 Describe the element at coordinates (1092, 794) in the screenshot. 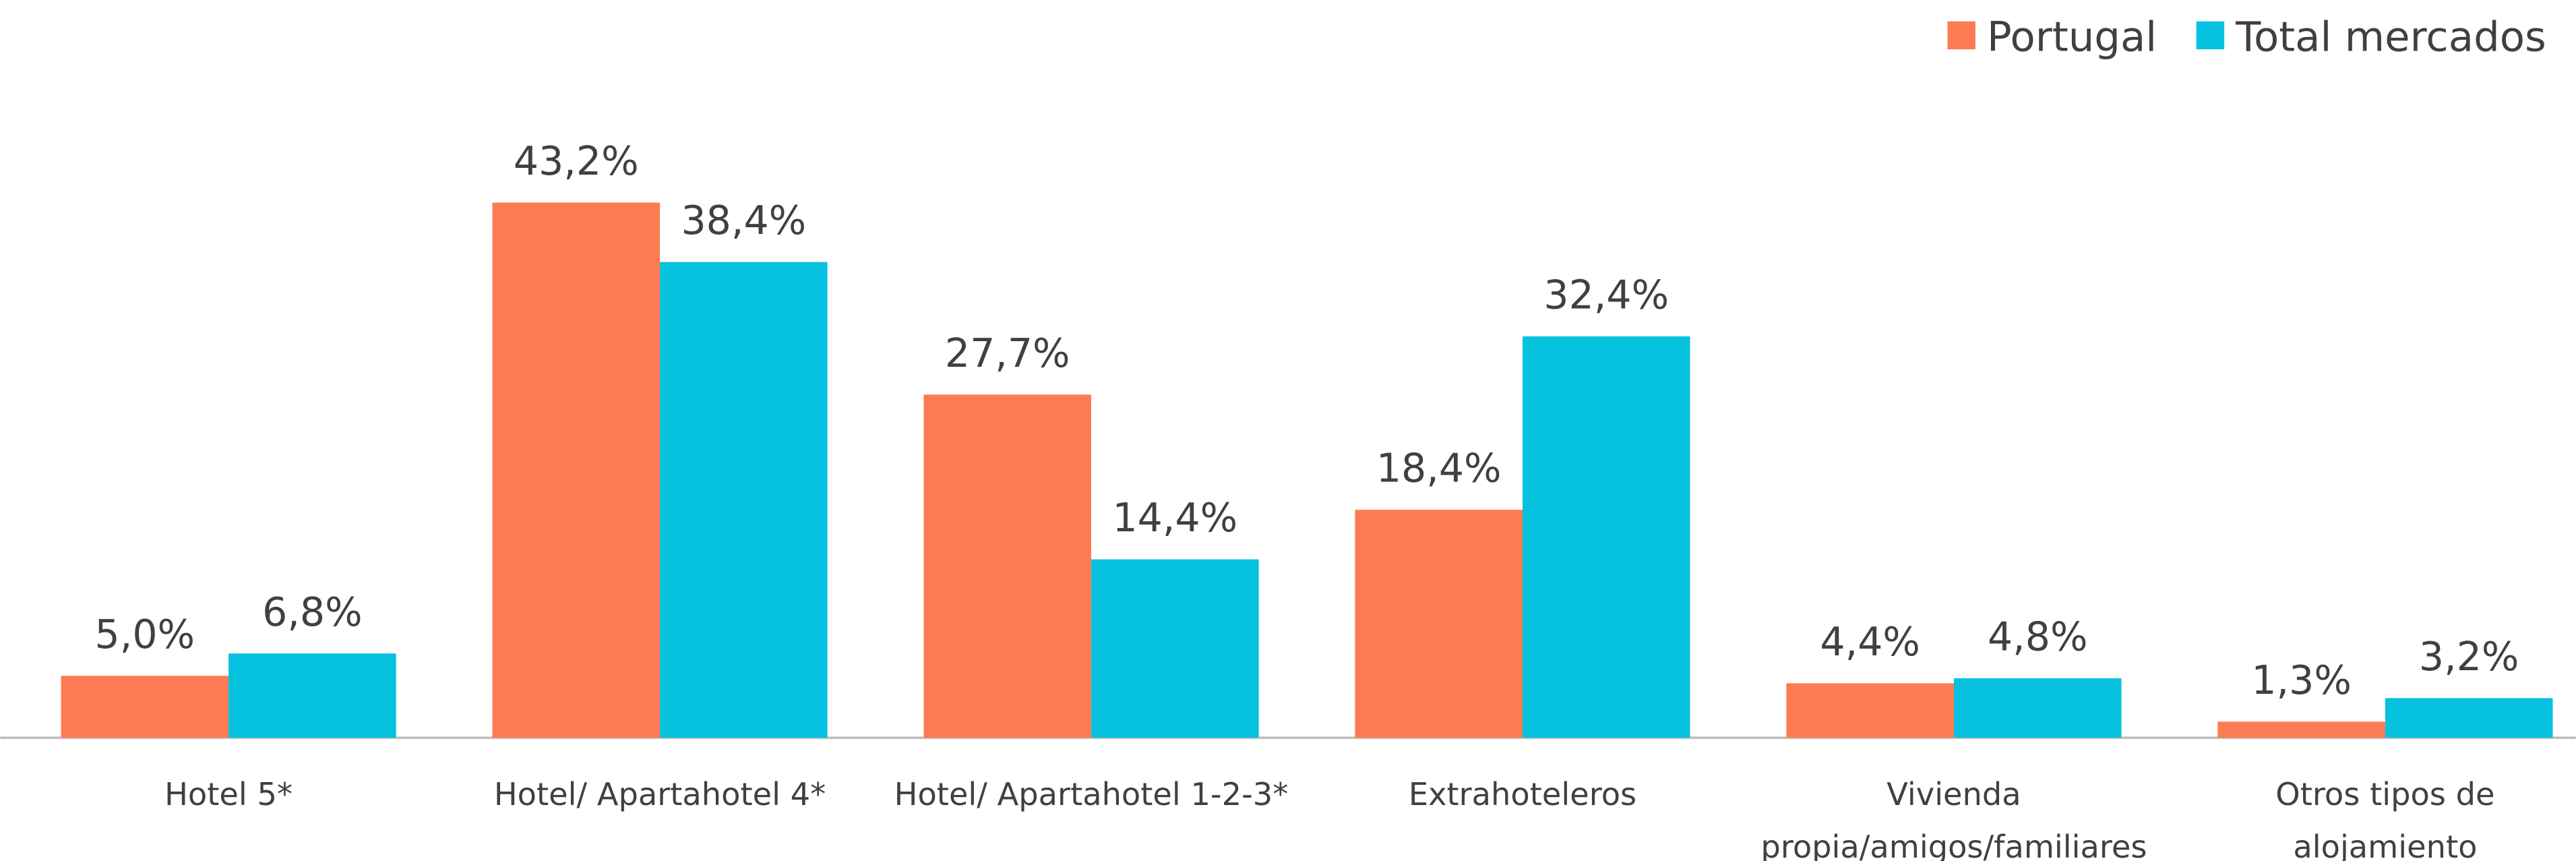

I see `x-tick-label: Hotel/ Apartahotel 1-2-3*` at that location.